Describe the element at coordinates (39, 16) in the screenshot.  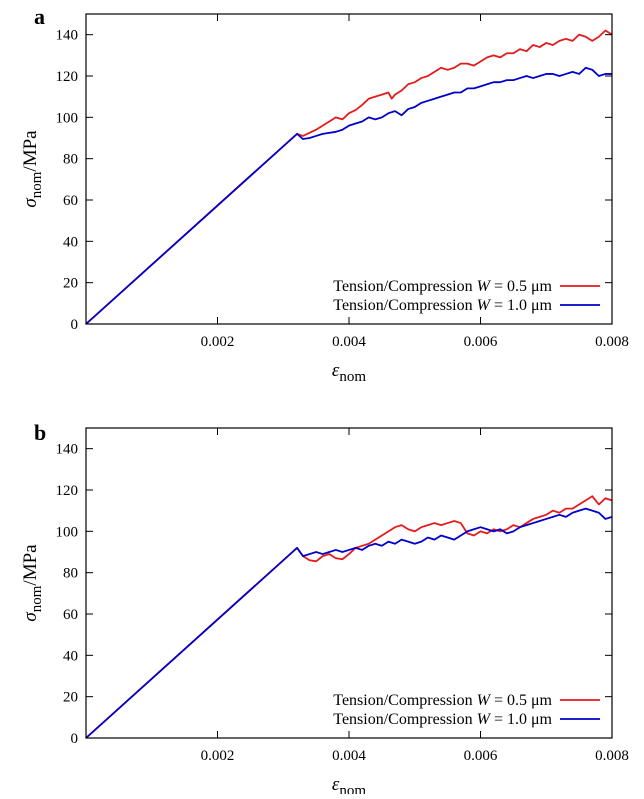
I see `panel-label: a` at that location.